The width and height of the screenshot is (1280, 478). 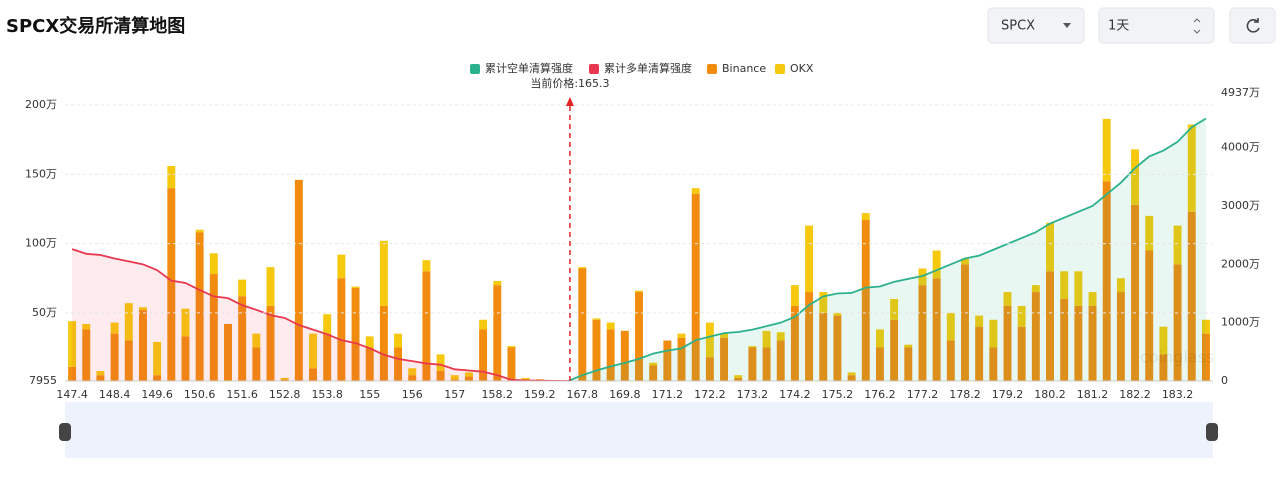 What do you see at coordinates (43, 380) in the screenshot?
I see `y-tick-label: 7955` at bounding box center [43, 380].